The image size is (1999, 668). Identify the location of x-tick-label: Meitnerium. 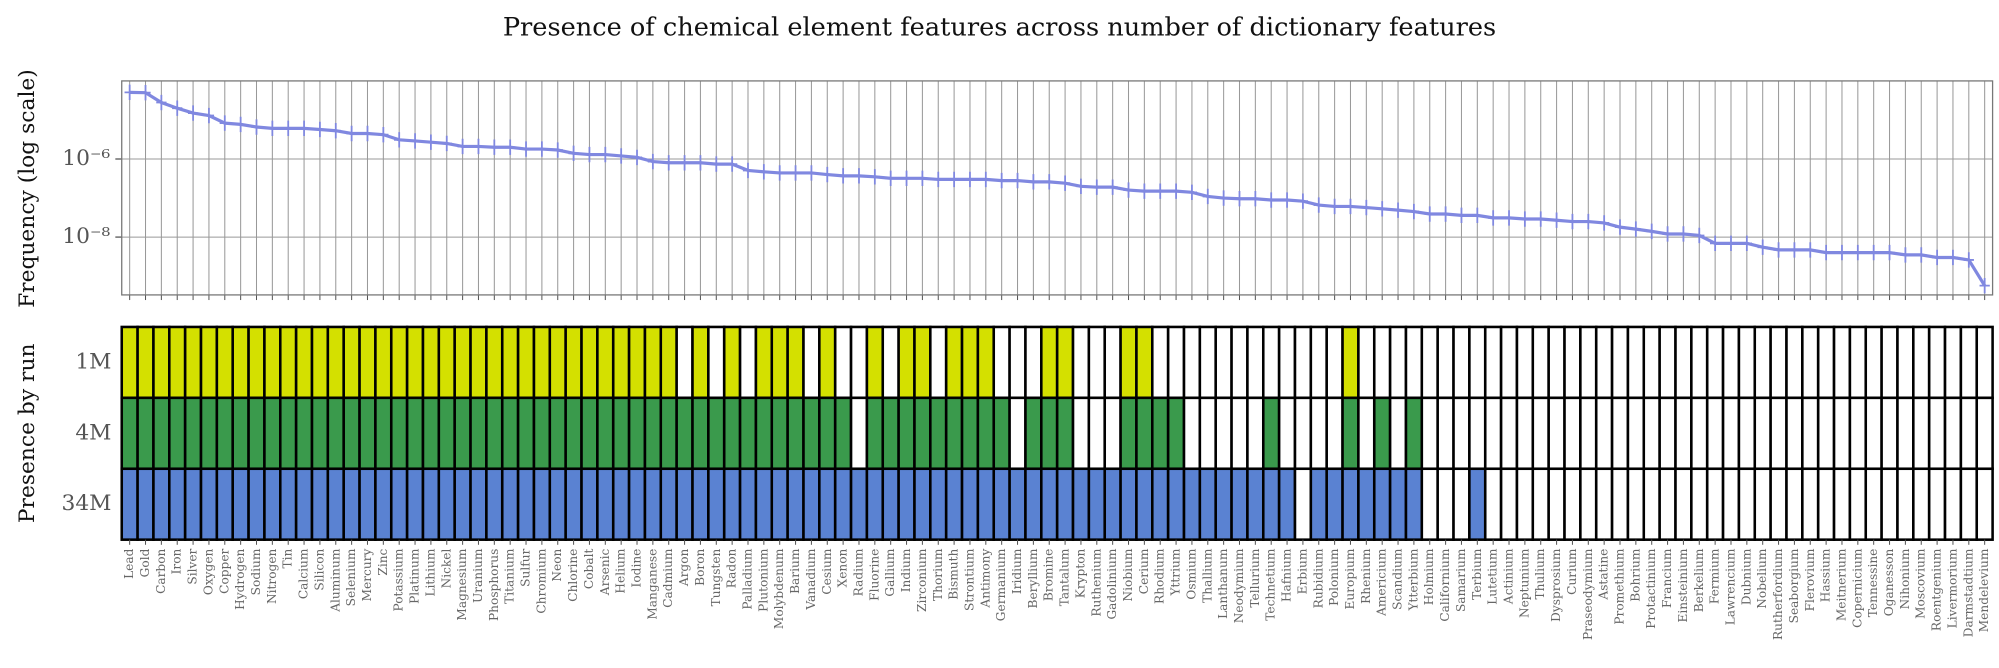
(1841, 584).